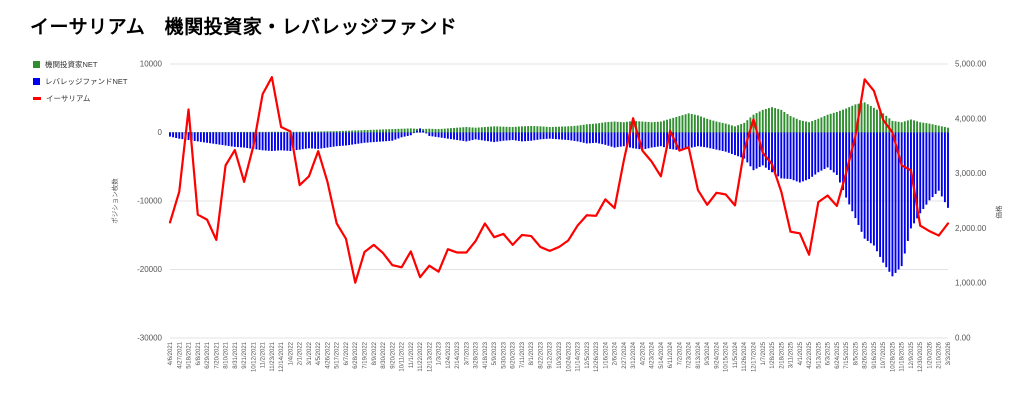  What do you see at coordinates (745, 356) in the screenshot?
I see `x-axis-date-label: 11/26/2024` at bounding box center [745, 356].